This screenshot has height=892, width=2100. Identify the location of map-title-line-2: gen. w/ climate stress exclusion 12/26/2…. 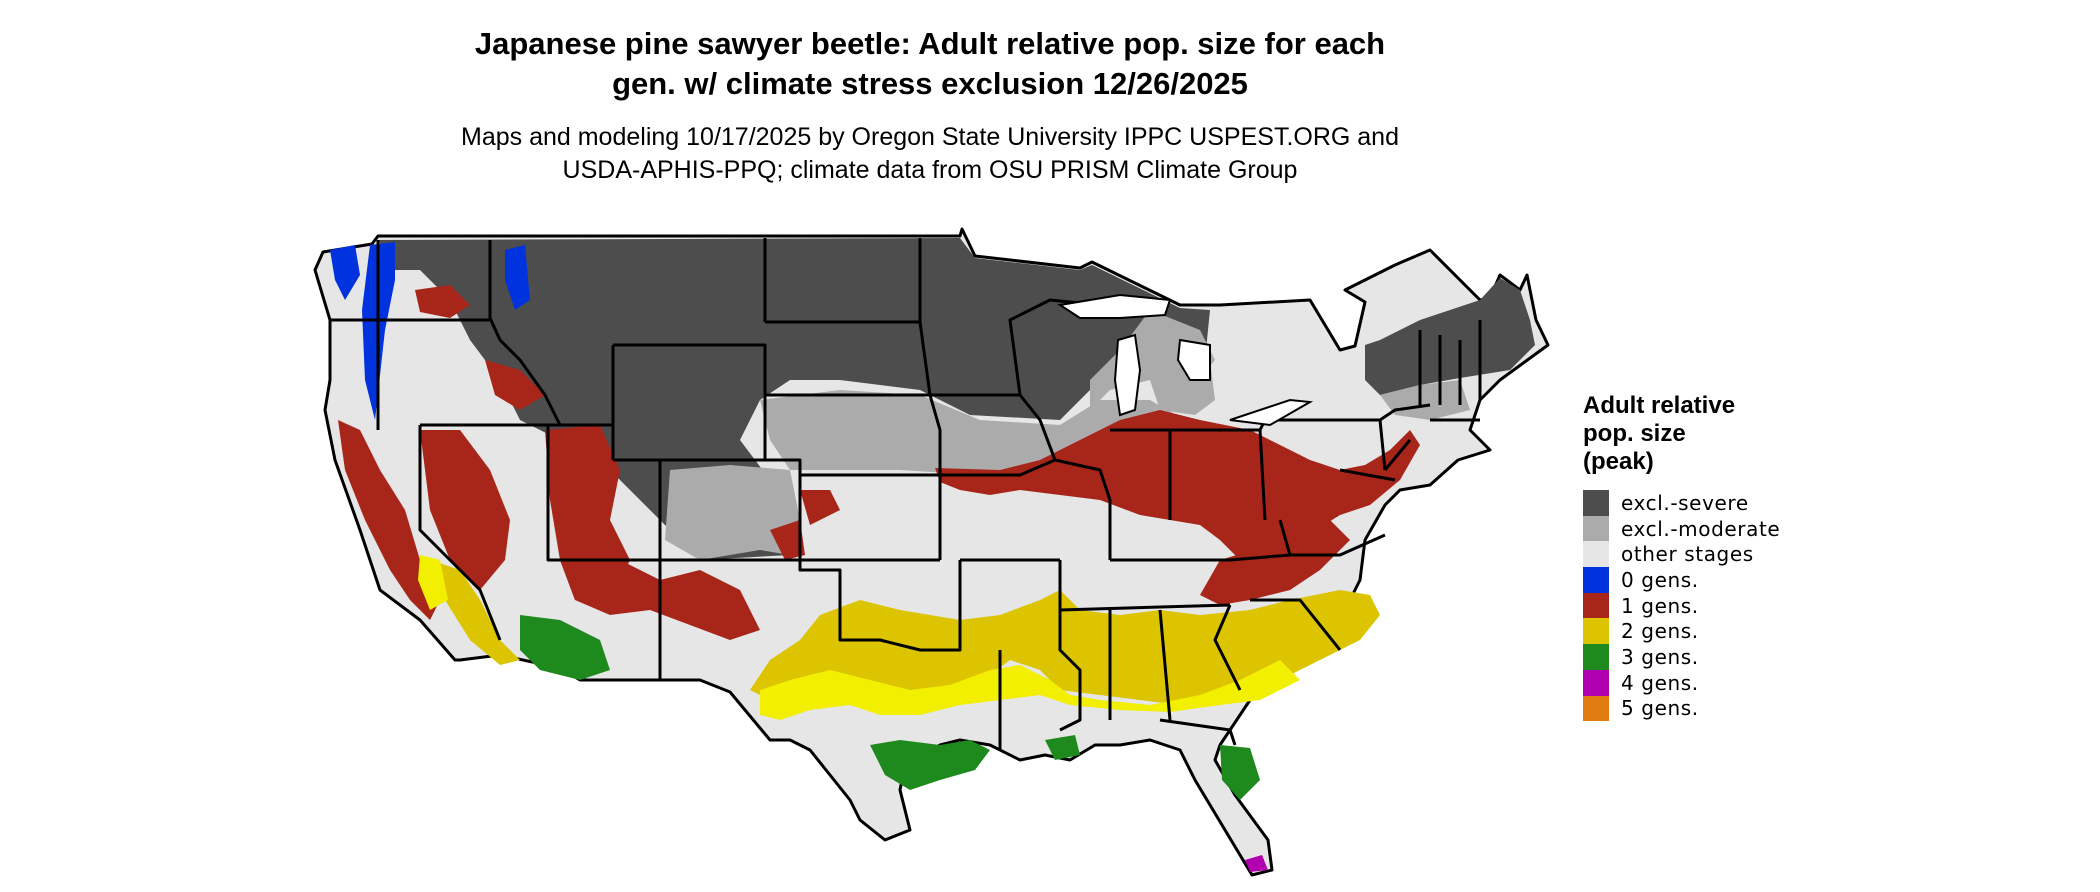
(930, 83).